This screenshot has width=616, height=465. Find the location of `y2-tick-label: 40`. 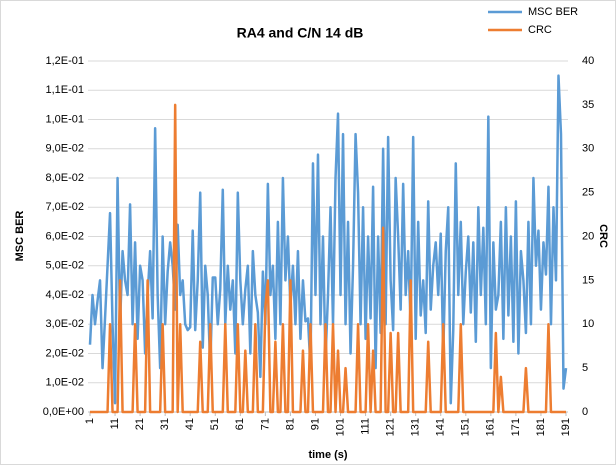

y2-tick-label: 40 is located at coordinates (588, 61).